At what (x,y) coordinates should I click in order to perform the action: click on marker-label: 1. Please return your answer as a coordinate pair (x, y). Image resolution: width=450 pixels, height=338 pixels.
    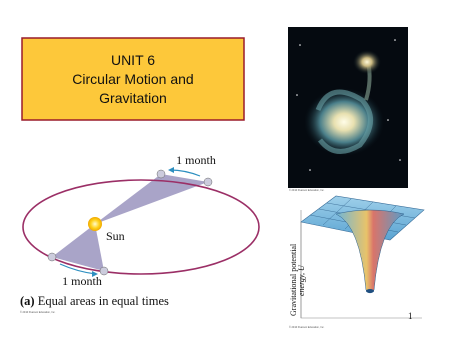
    Looking at the image, I should click on (410, 316).